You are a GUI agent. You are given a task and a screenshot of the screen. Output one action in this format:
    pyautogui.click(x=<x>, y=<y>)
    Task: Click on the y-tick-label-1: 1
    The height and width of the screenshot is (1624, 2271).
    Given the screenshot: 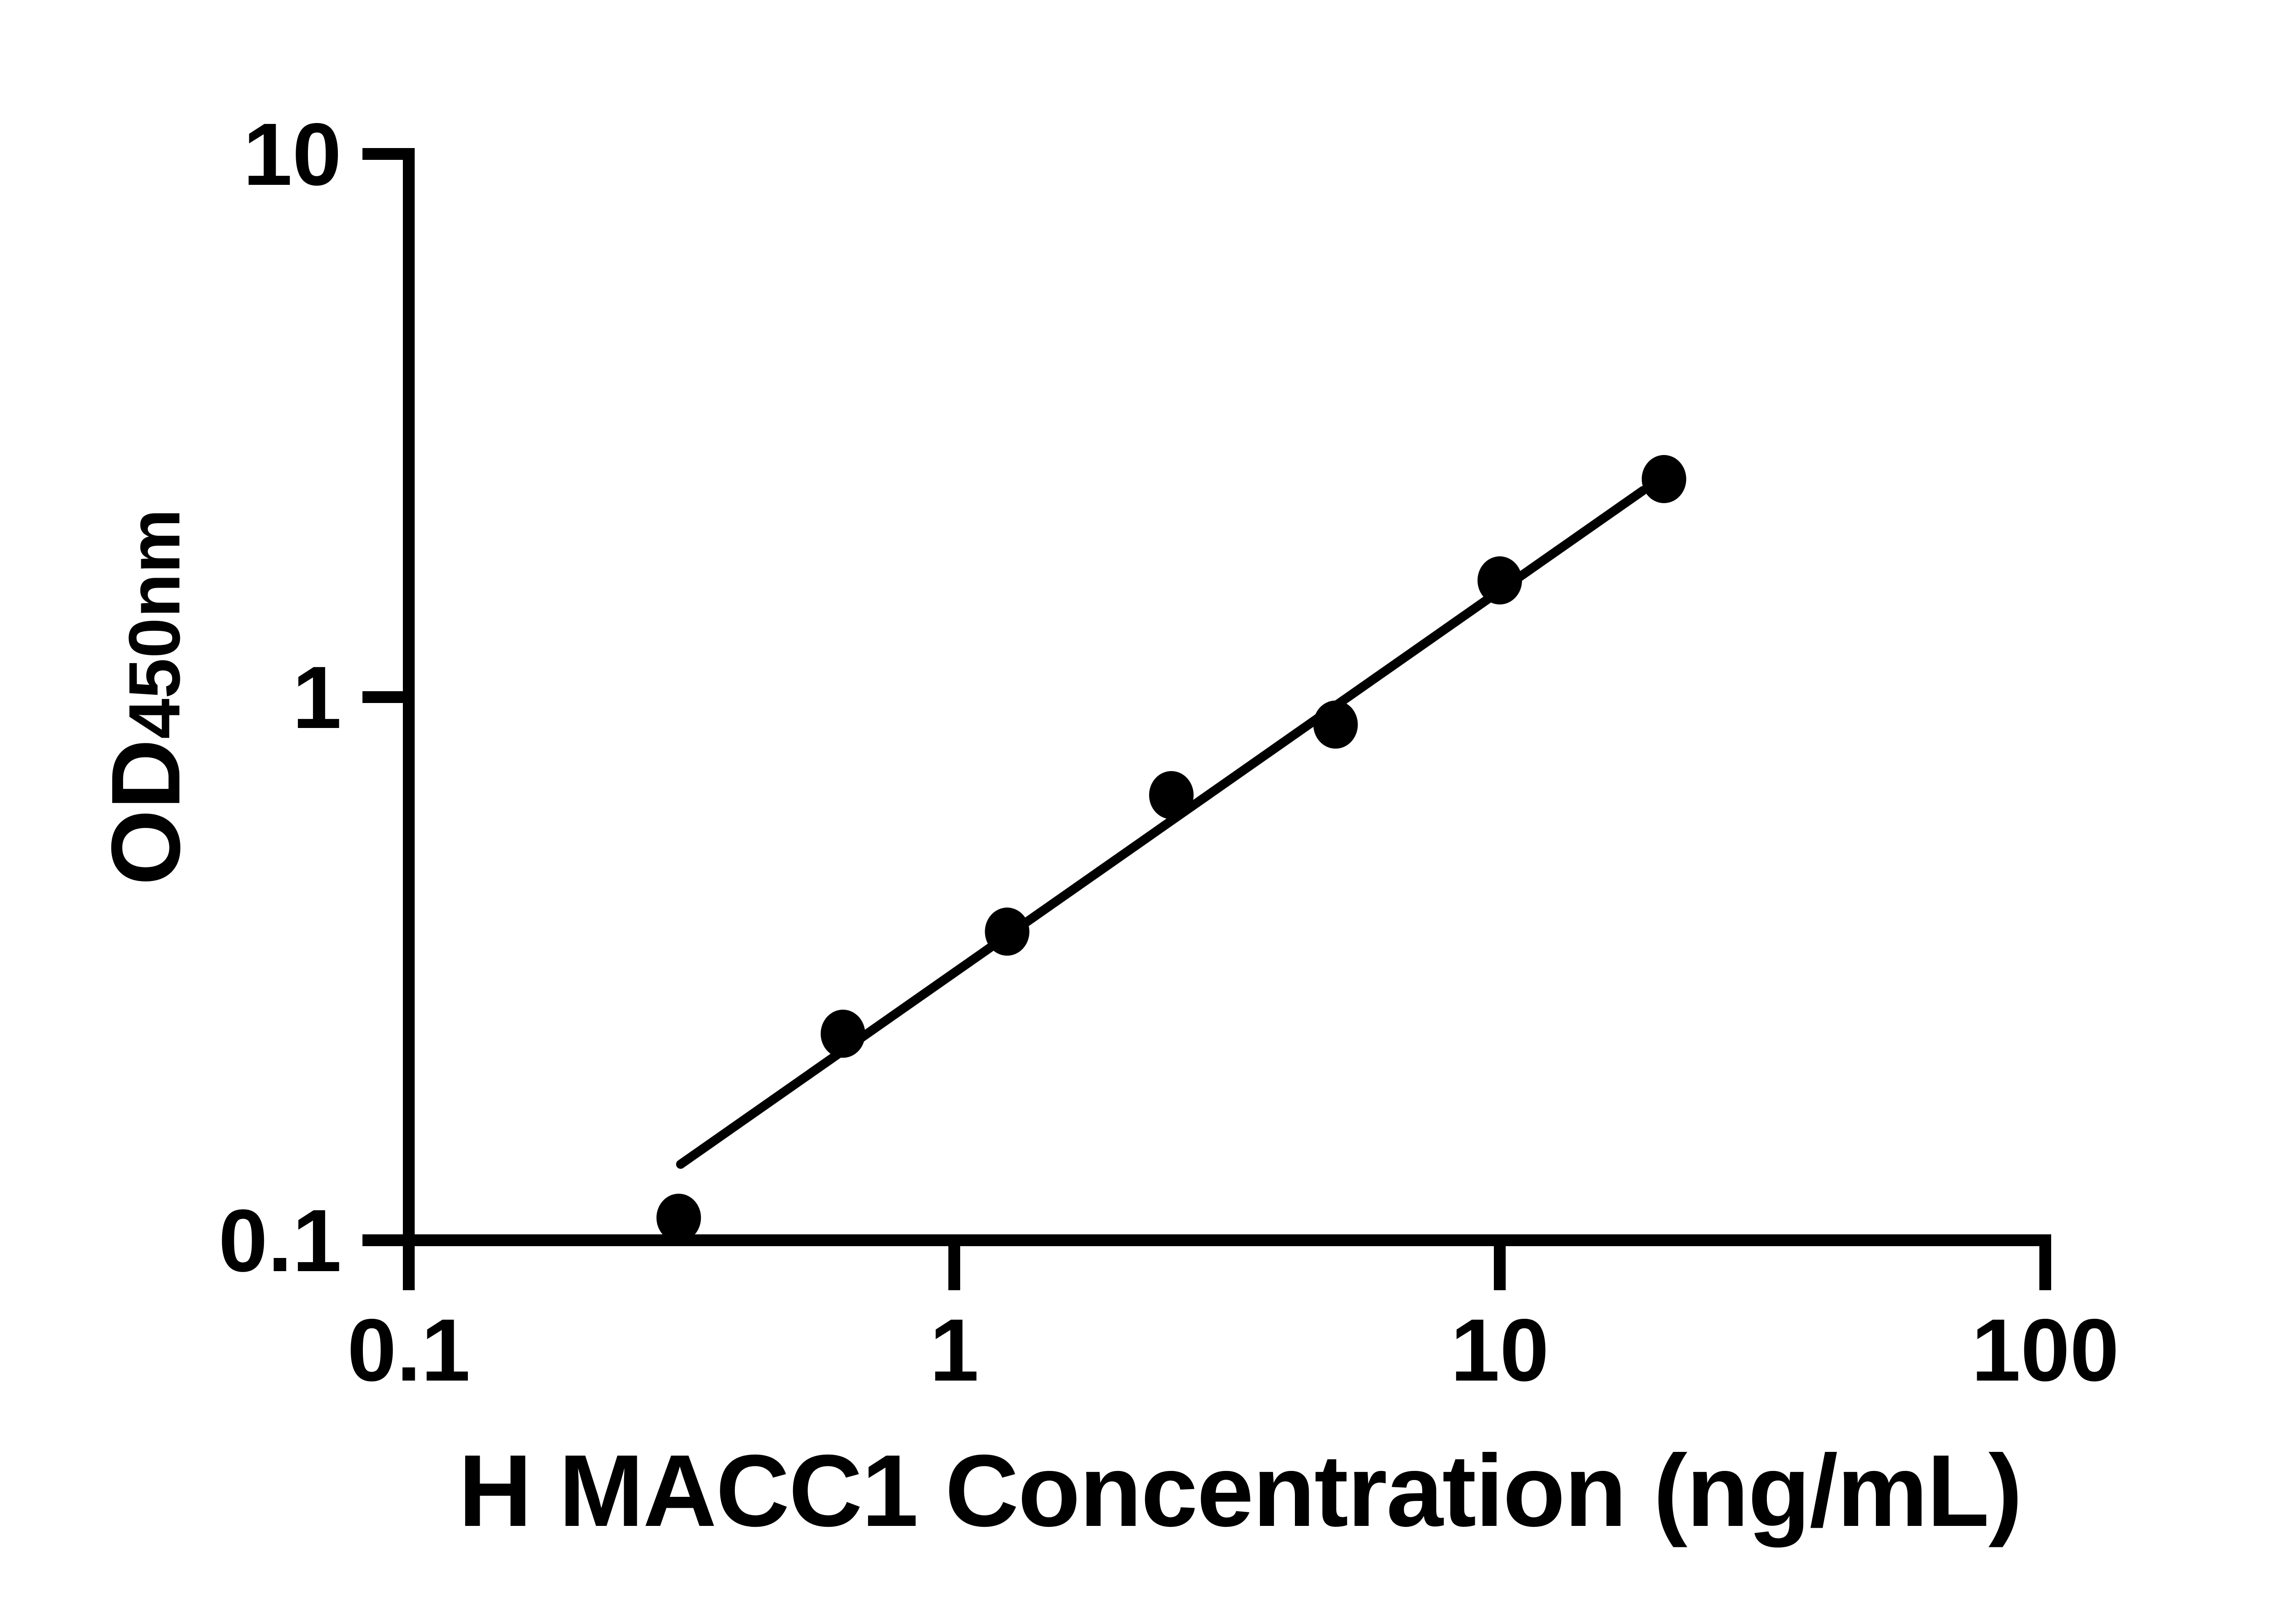 What is the action you would take?
    pyautogui.click(x=317, y=697)
    